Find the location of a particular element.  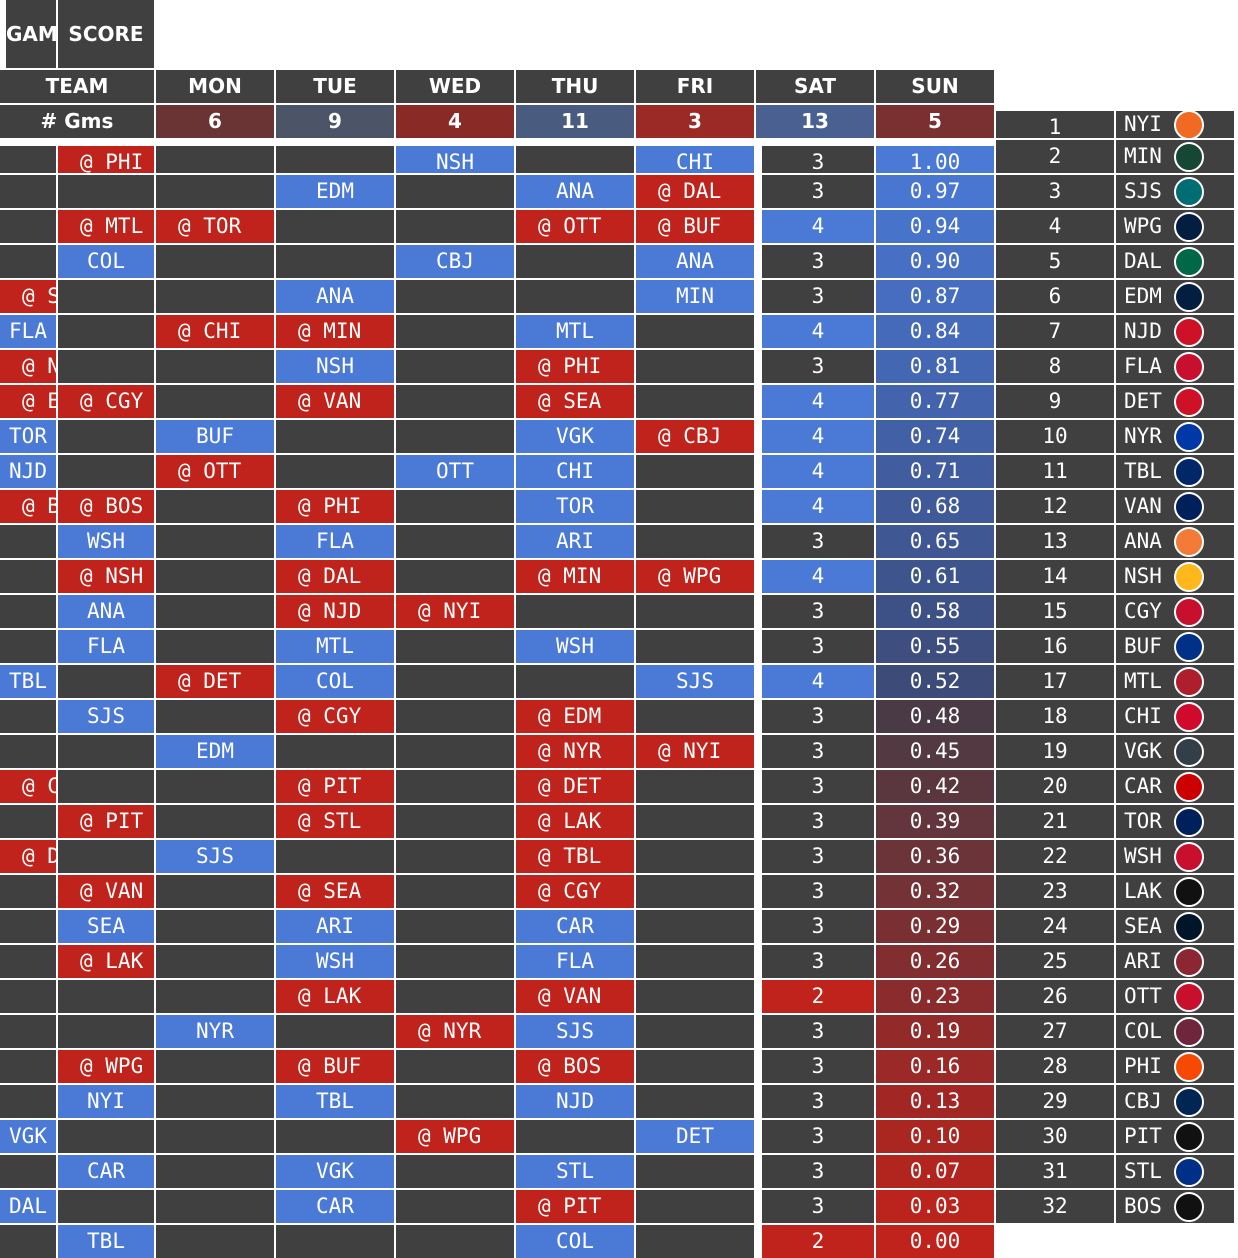

team-abbr: COL is located at coordinates (1143, 1031).